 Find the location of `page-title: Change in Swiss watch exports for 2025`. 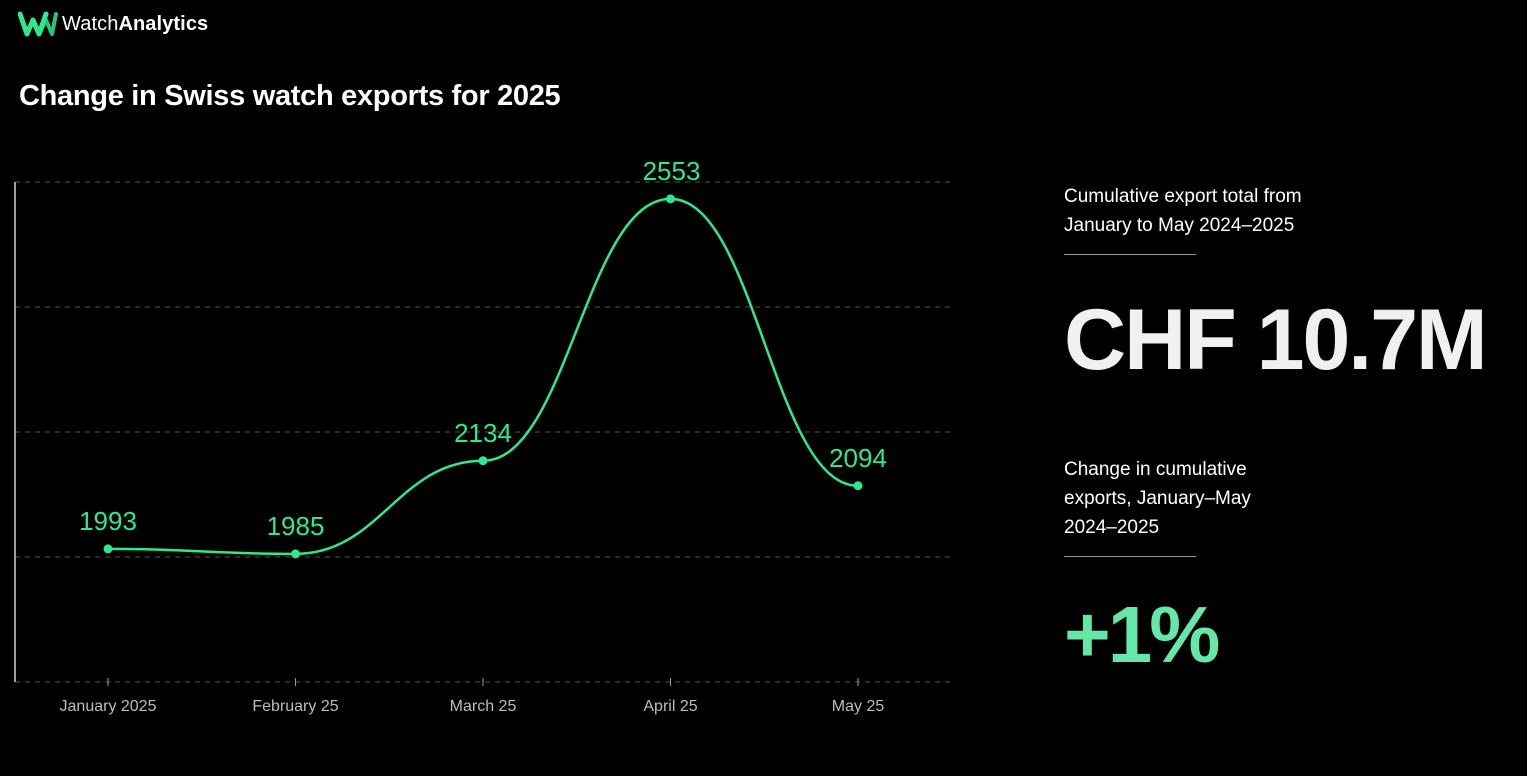

page-title: Change in Swiss watch exports for 2025 is located at coordinates (290, 96).